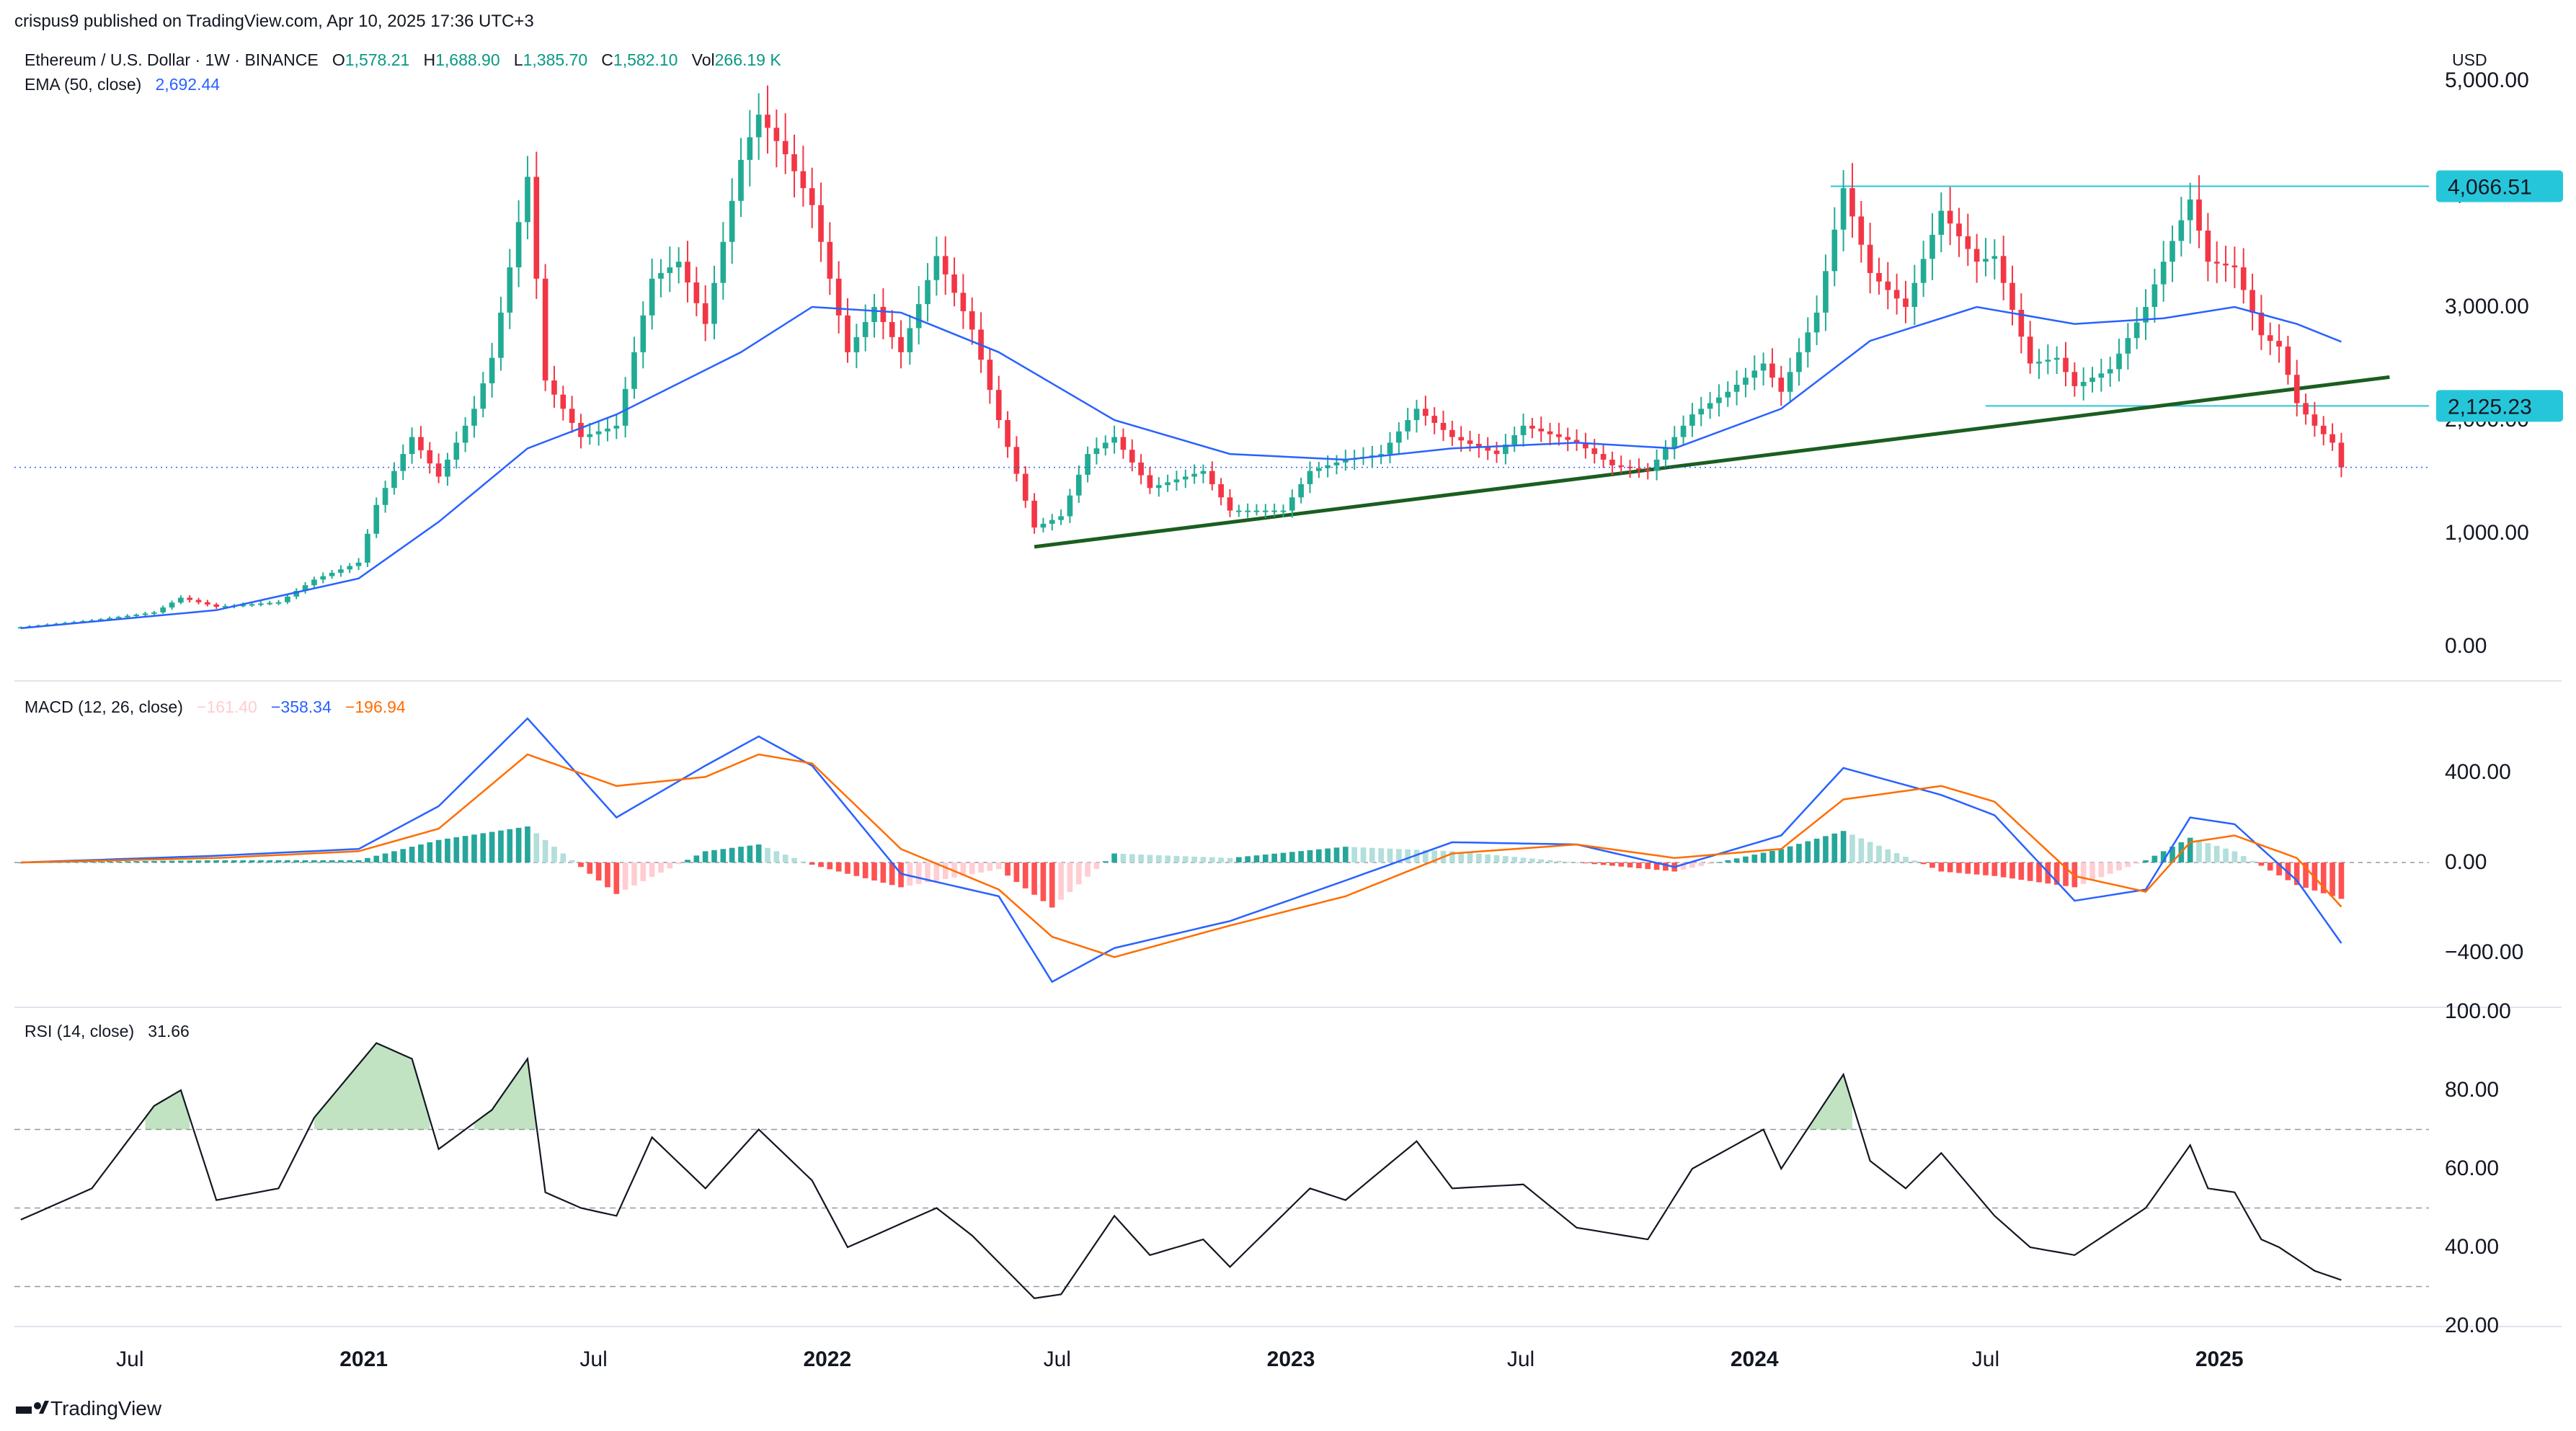  I want to click on ascending-trendline, so click(1712, 462).